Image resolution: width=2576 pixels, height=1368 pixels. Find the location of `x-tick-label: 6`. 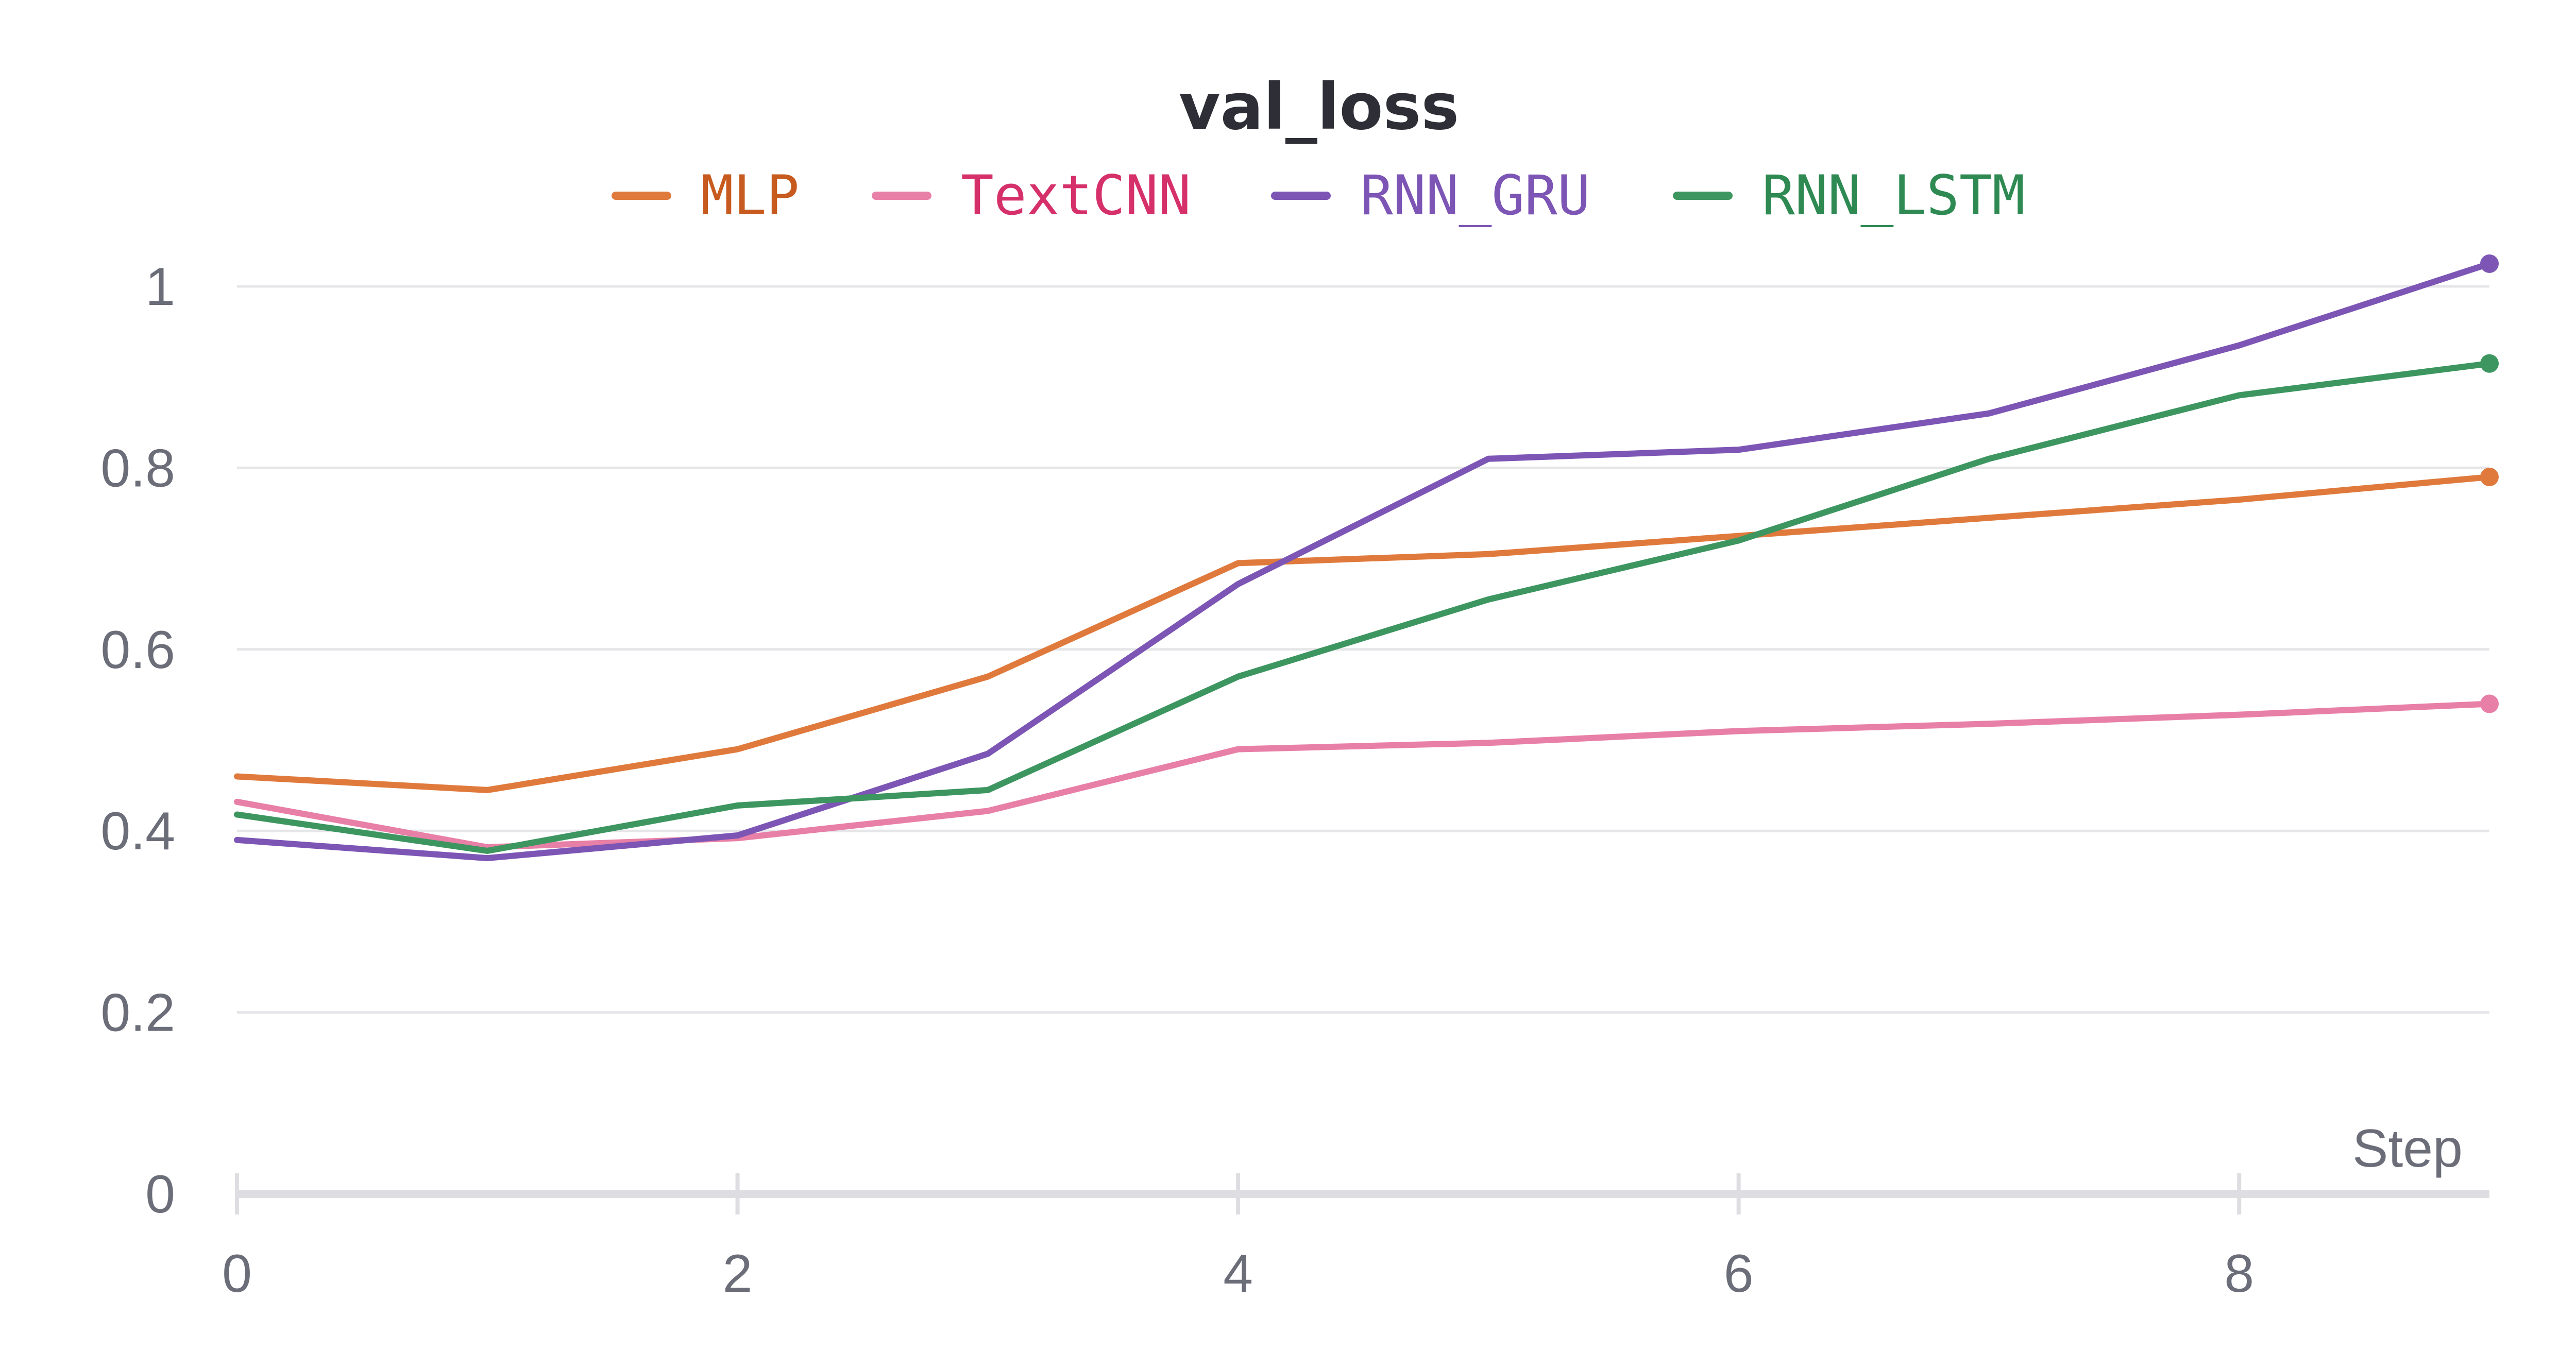

x-tick-label: 6 is located at coordinates (1739, 1274).